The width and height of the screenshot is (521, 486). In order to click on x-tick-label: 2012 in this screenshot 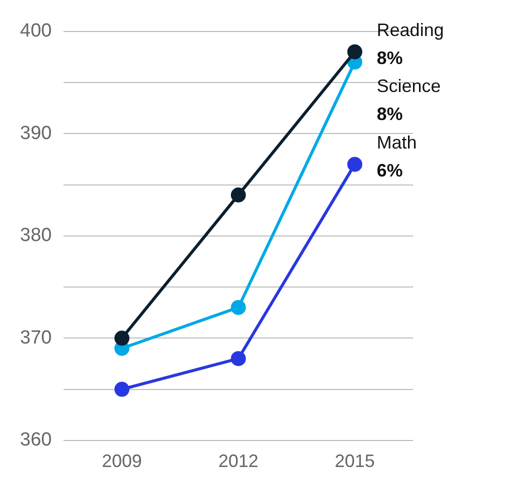, I will do `click(238, 461)`.